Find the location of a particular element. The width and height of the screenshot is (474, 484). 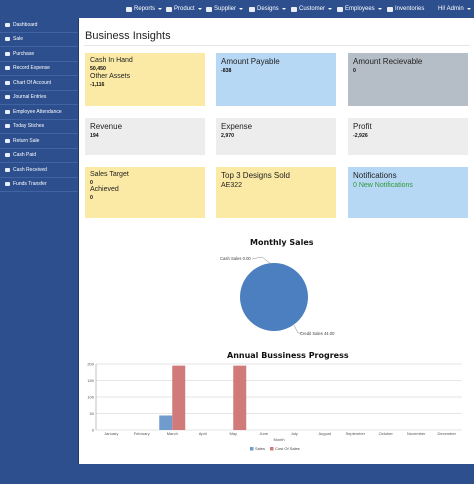

card-top-designs: Top 3 Designs Sold AE322 is located at coordinates (276, 192).